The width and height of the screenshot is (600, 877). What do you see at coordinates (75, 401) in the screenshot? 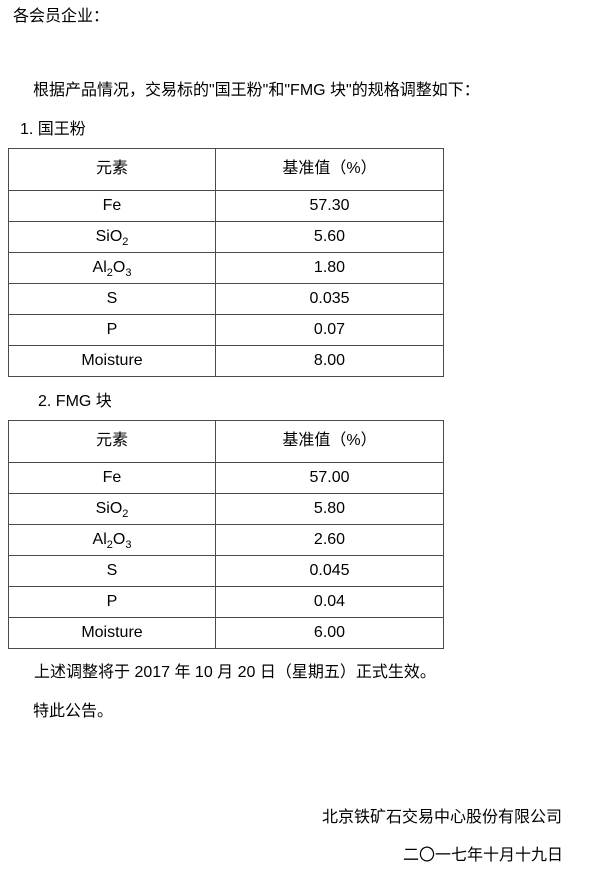
I see `section-2-title: 2. FMG 块` at bounding box center [75, 401].